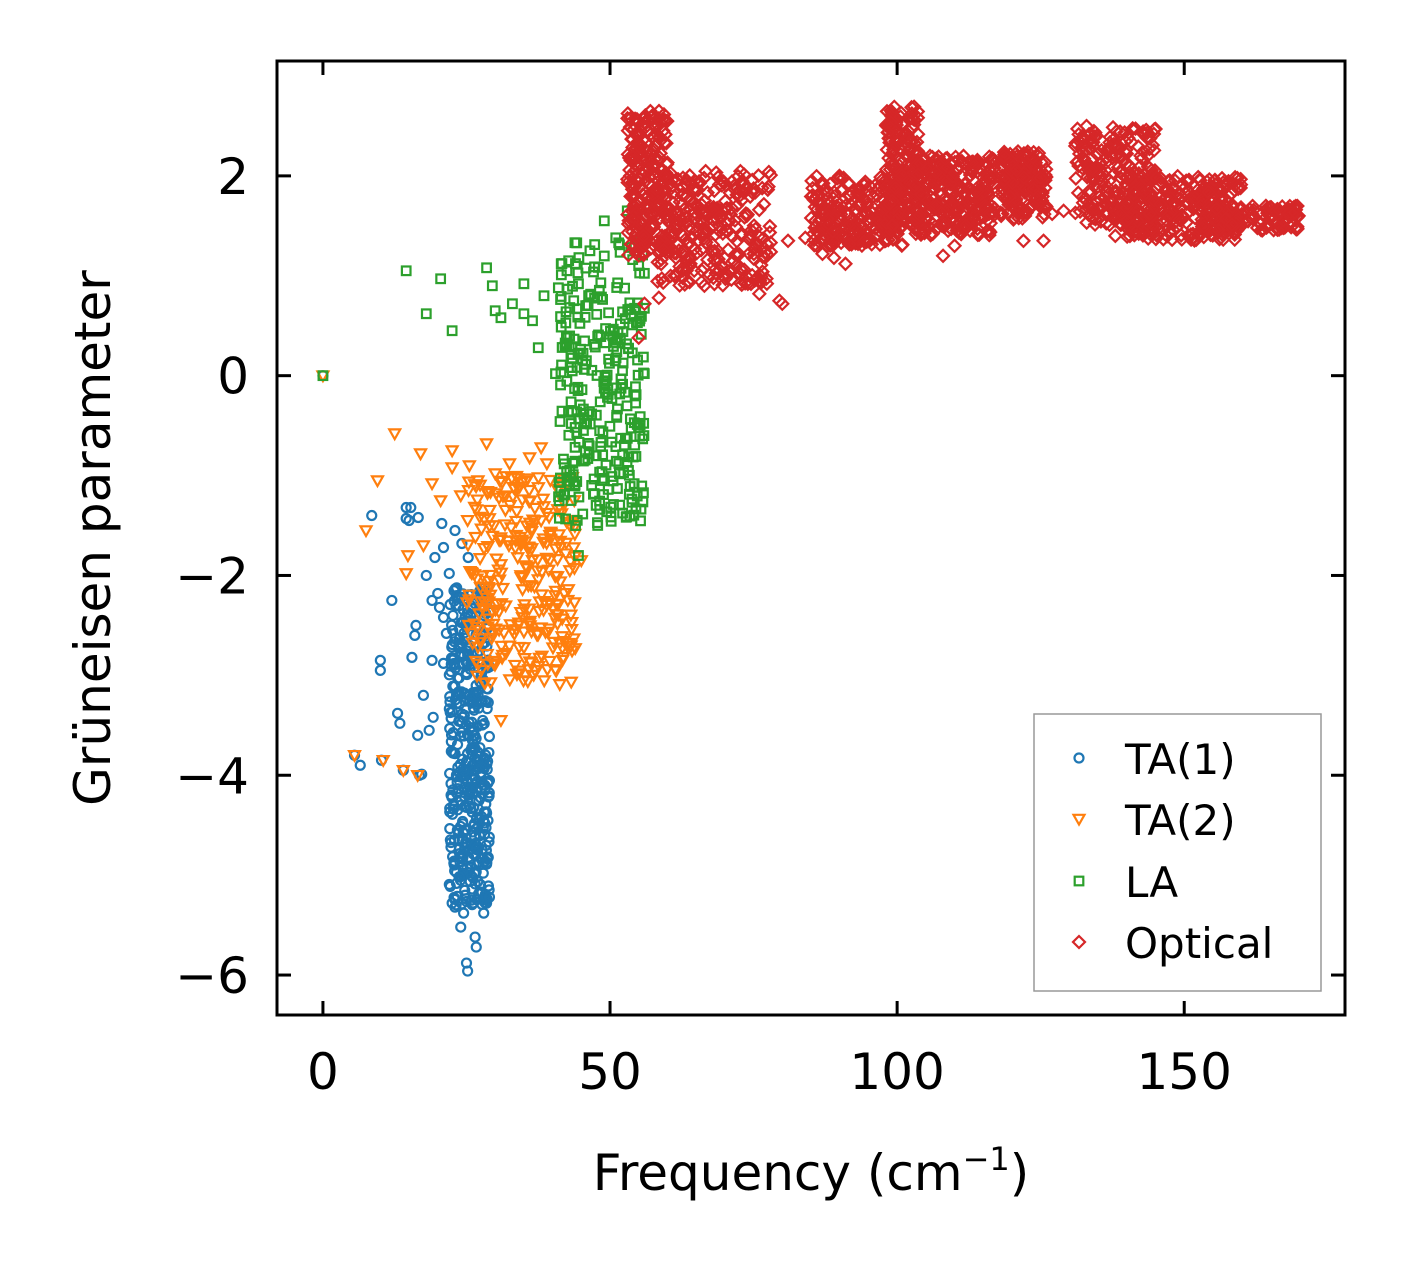 The width and height of the screenshot is (1406, 1264). Describe the element at coordinates (1079, 881) in the screenshot. I see `legend-marker` at that location.